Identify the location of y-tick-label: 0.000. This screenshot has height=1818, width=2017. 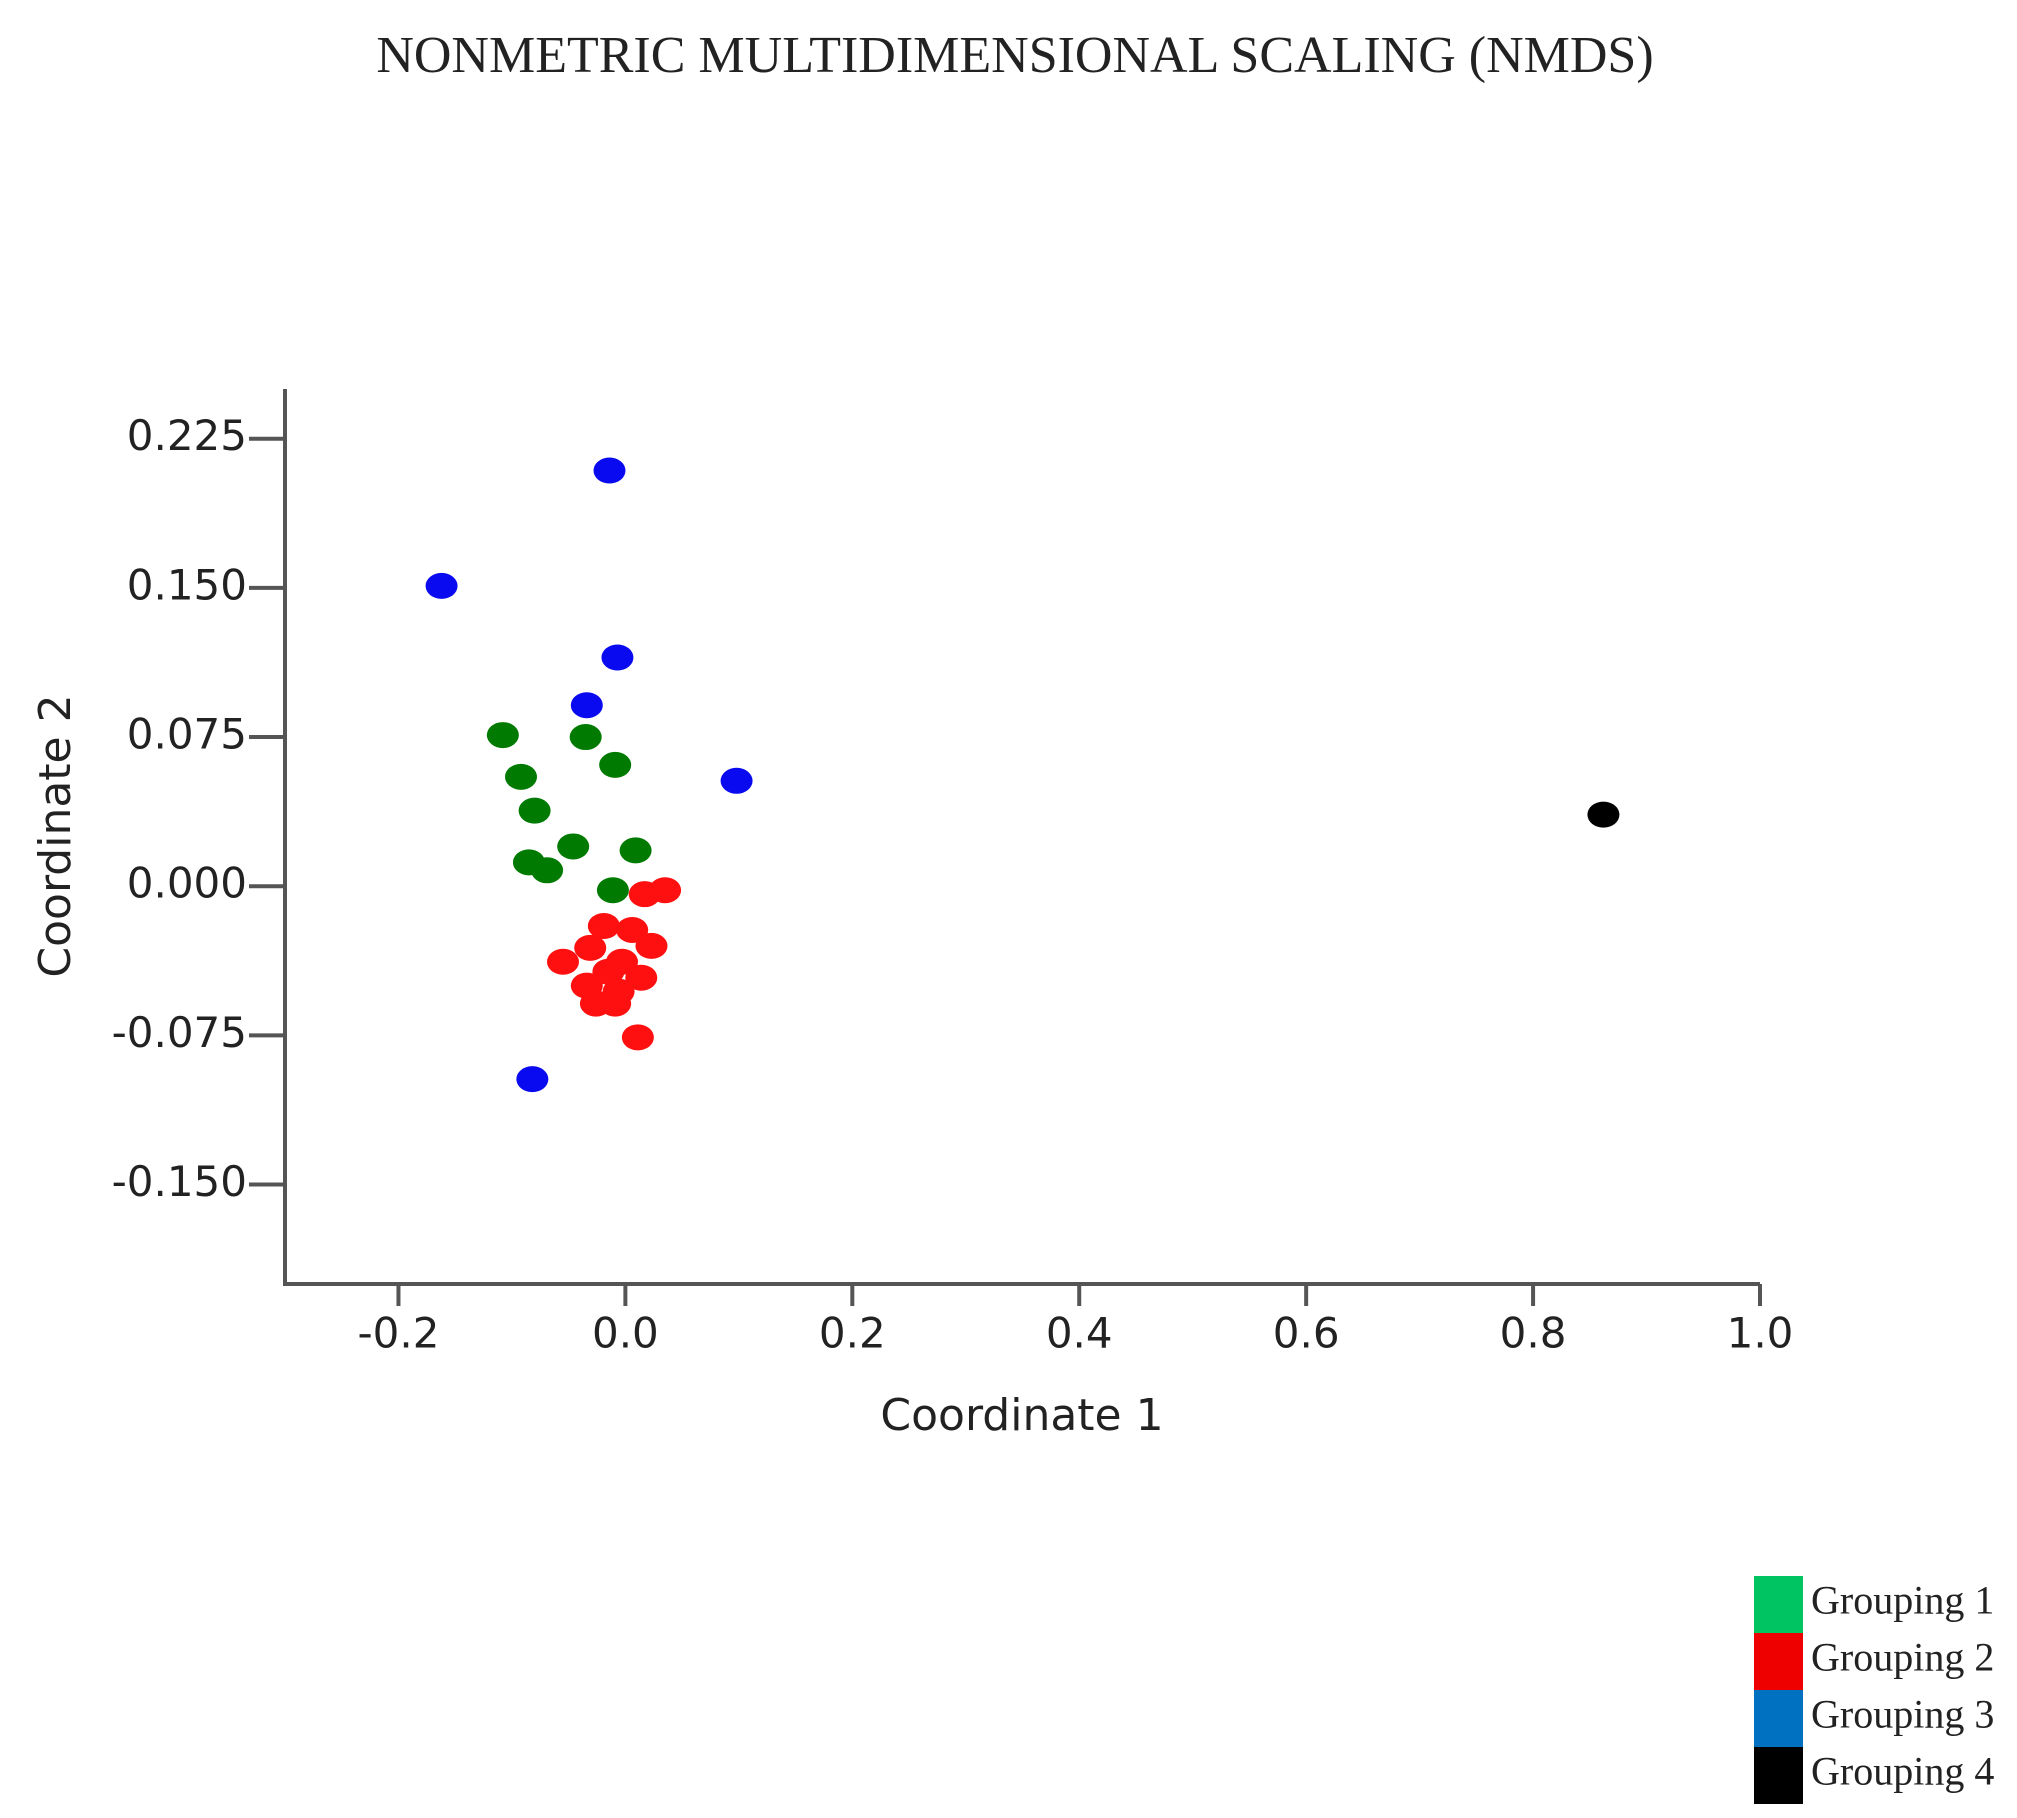
(187, 883).